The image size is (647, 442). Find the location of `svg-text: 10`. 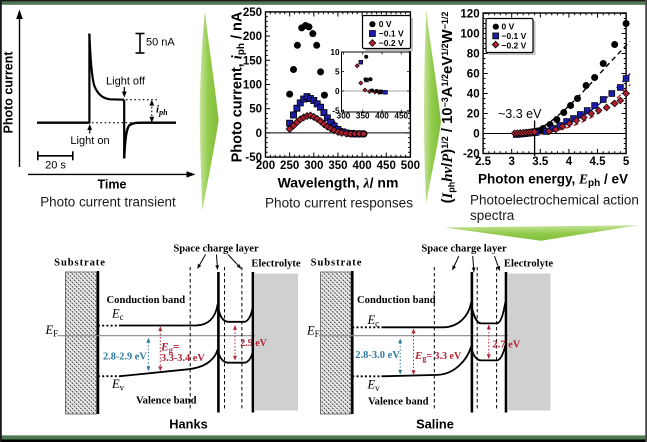

svg-text: 10 is located at coordinates (335, 52).